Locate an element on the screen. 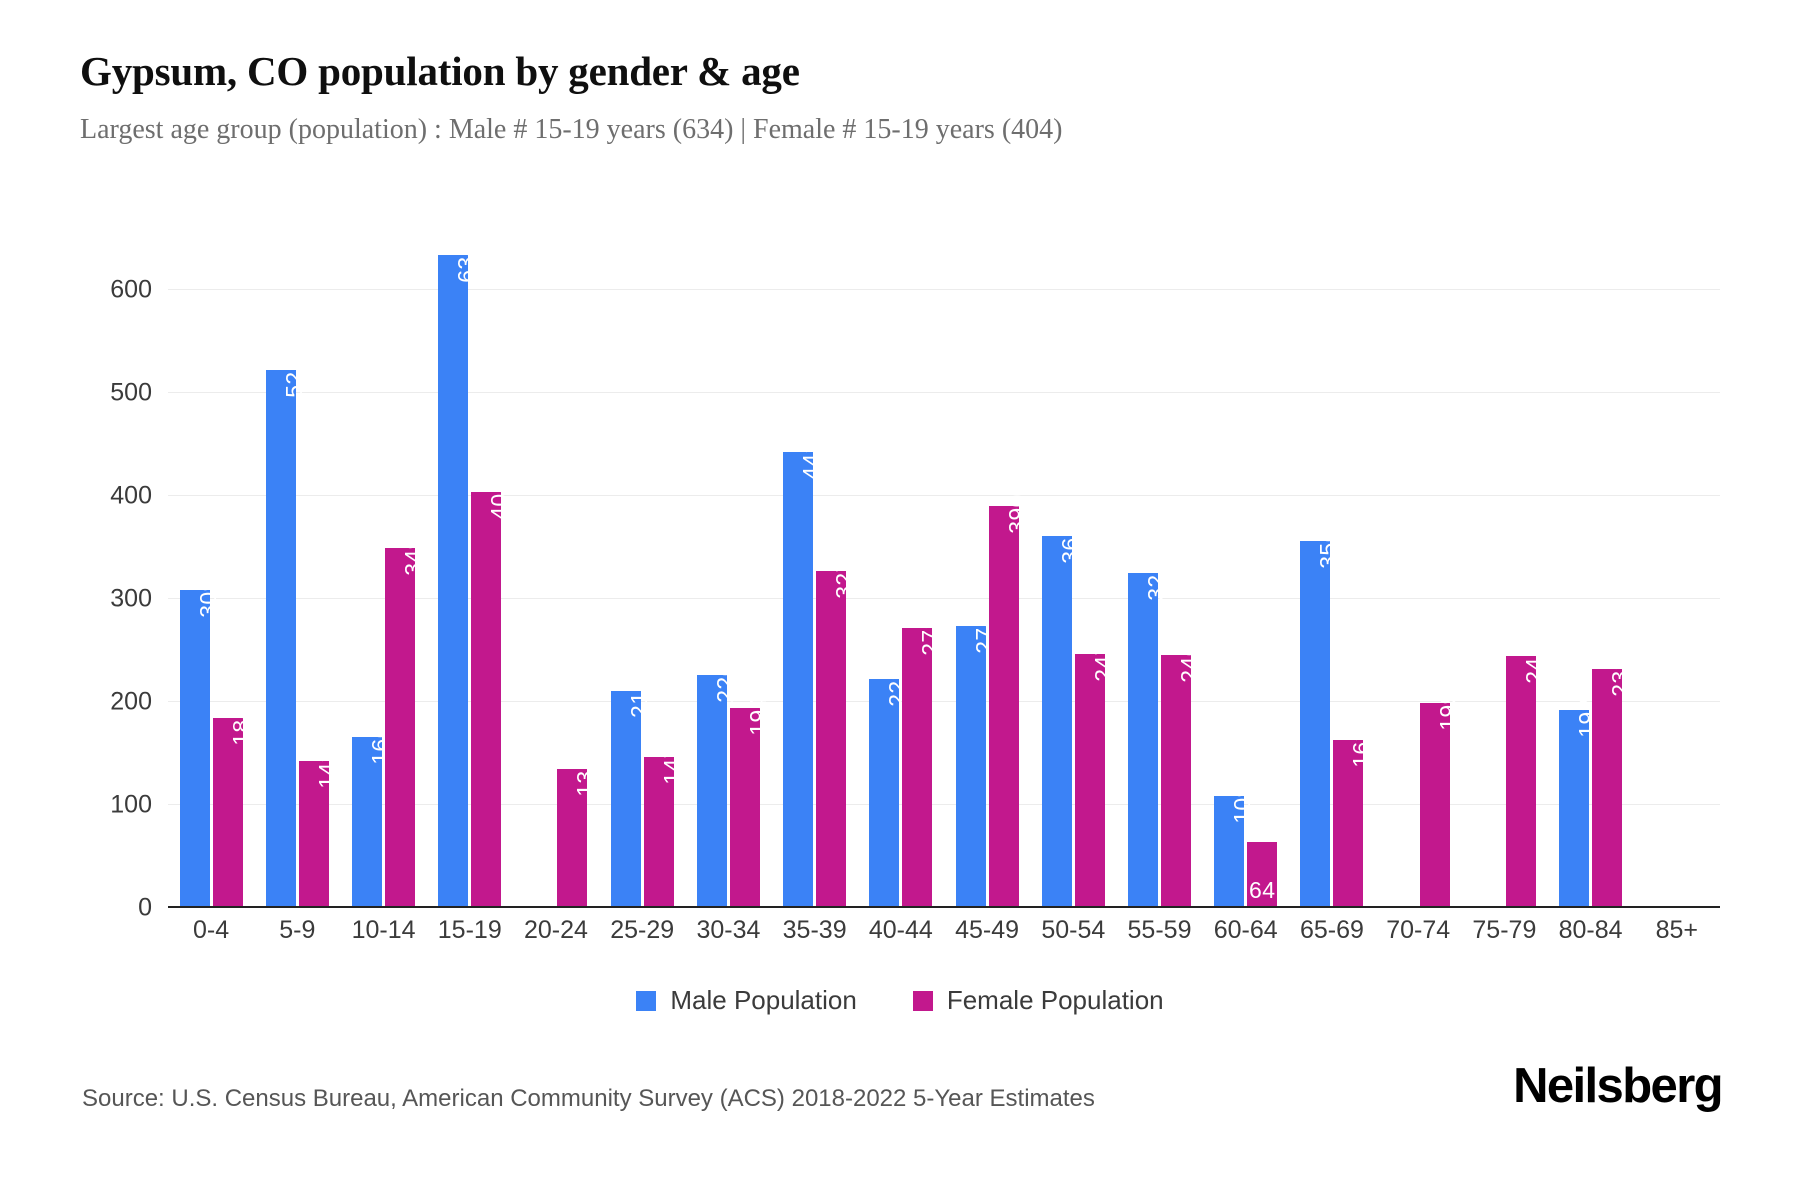 Image resolution: width=1800 pixels, height=1200 pixels. bar-group: 356 163 is located at coordinates (1332, 568).